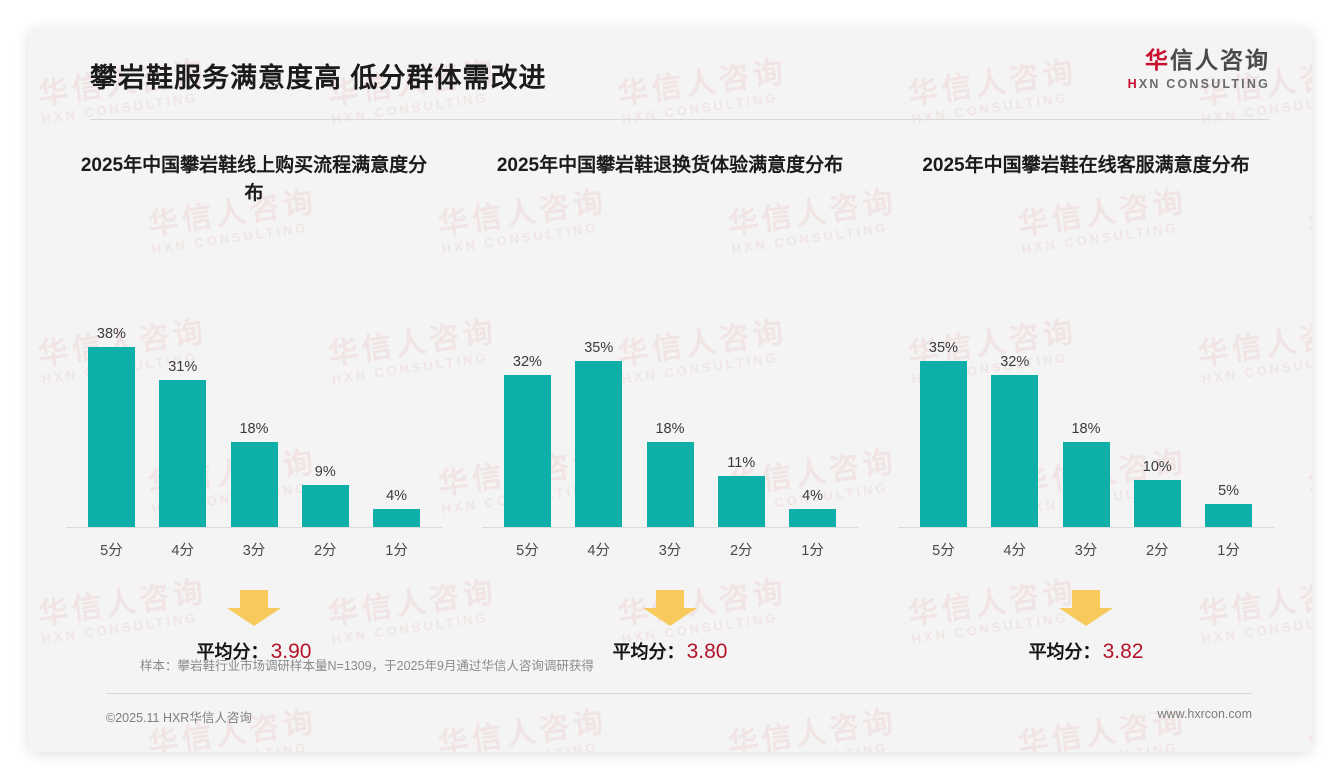 This screenshot has width=1340, height=780. What do you see at coordinates (1204, 714) in the screenshot?
I see `footer-website: www.hxrcon.com` at bounding box center [1204, 714].